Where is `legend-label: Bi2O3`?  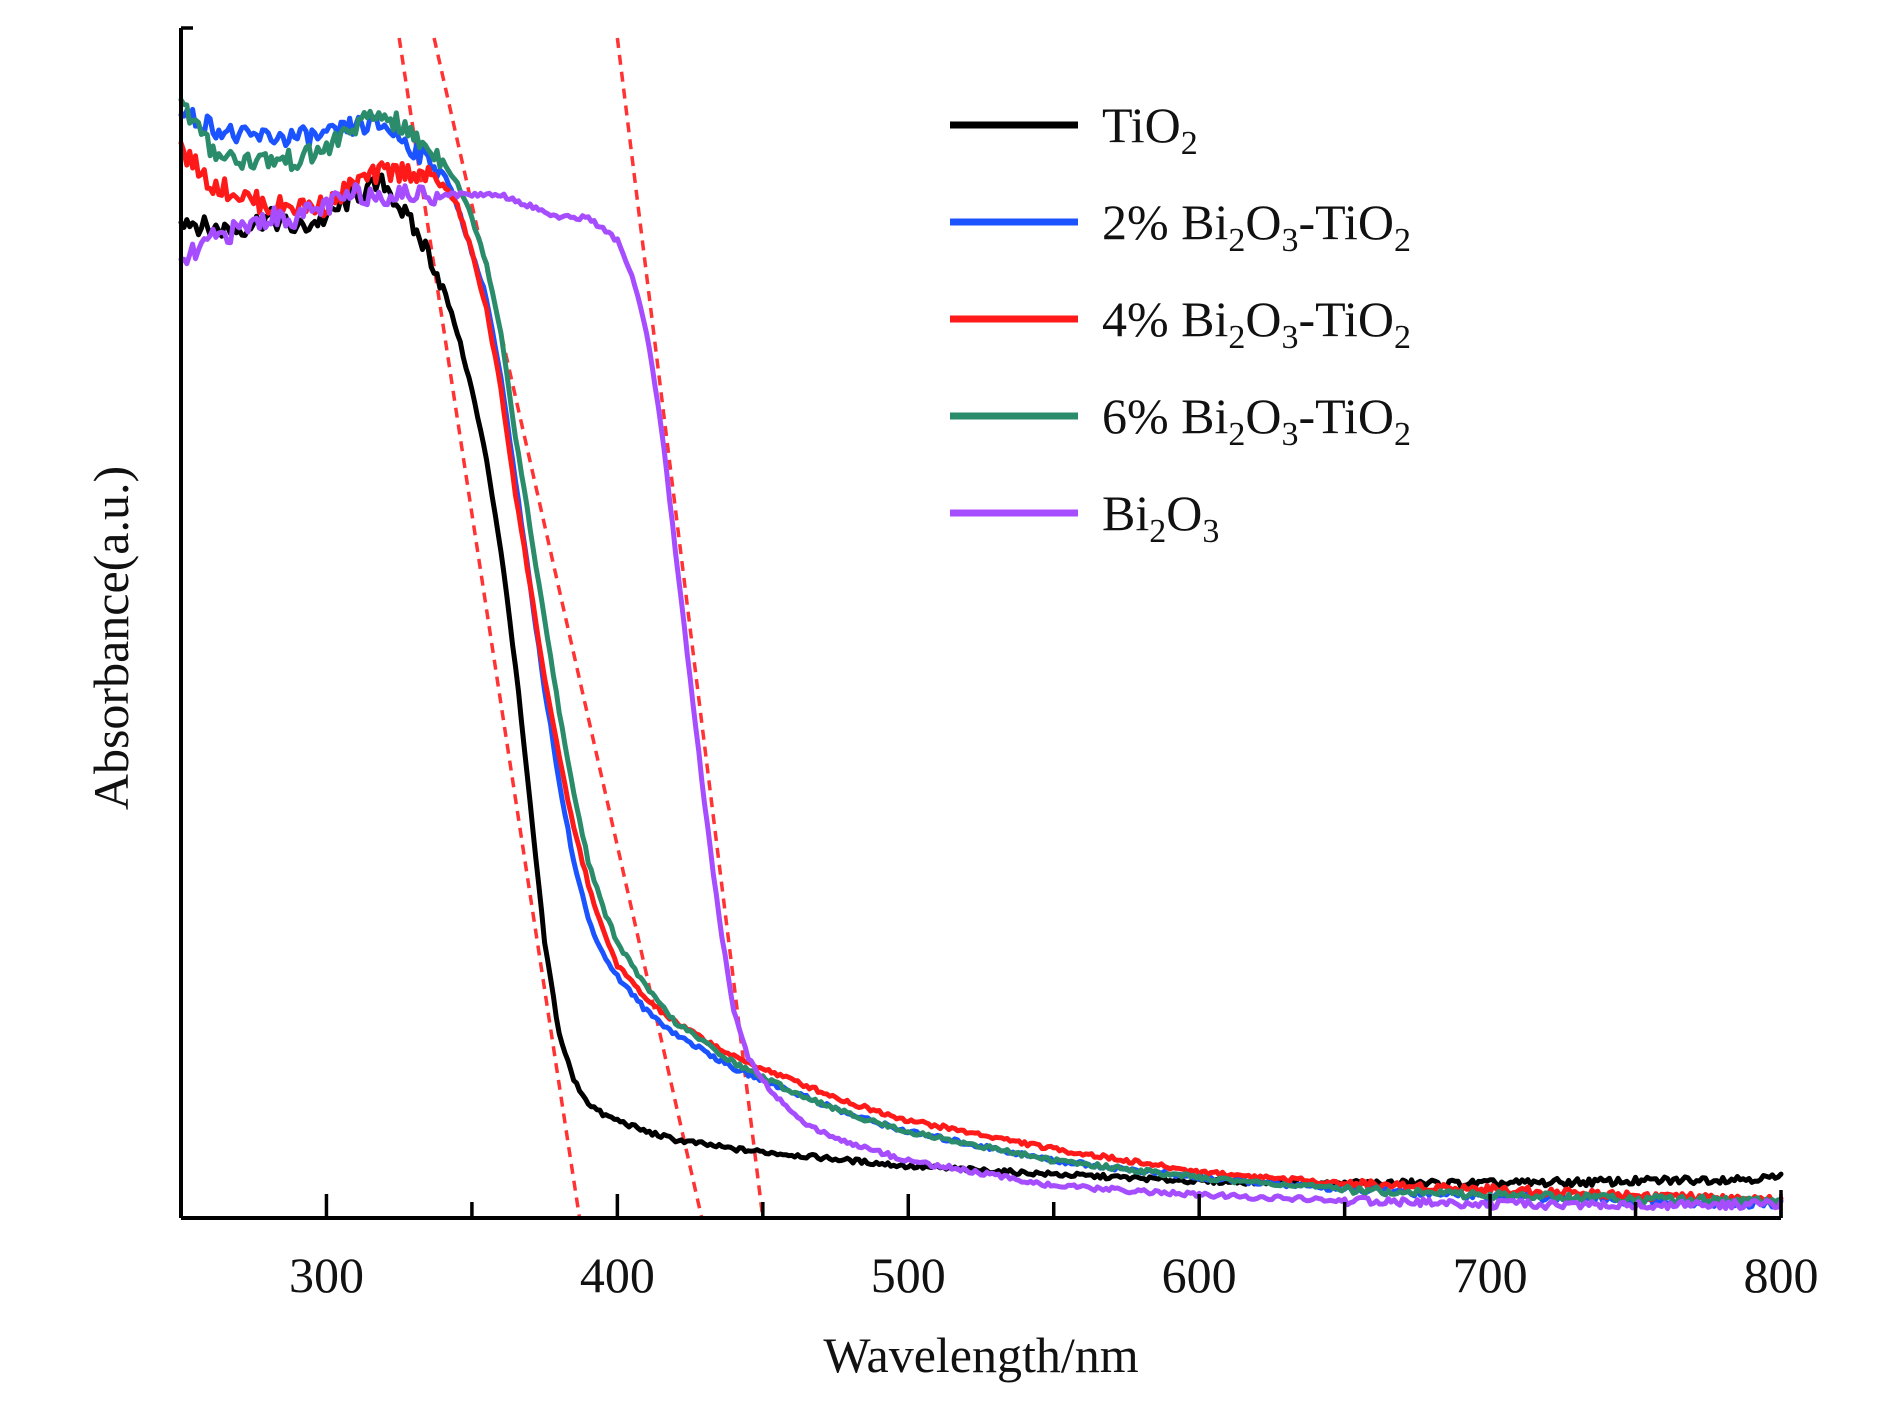 legend-label: Bi2O3 is located at coordinates (1160, 517).